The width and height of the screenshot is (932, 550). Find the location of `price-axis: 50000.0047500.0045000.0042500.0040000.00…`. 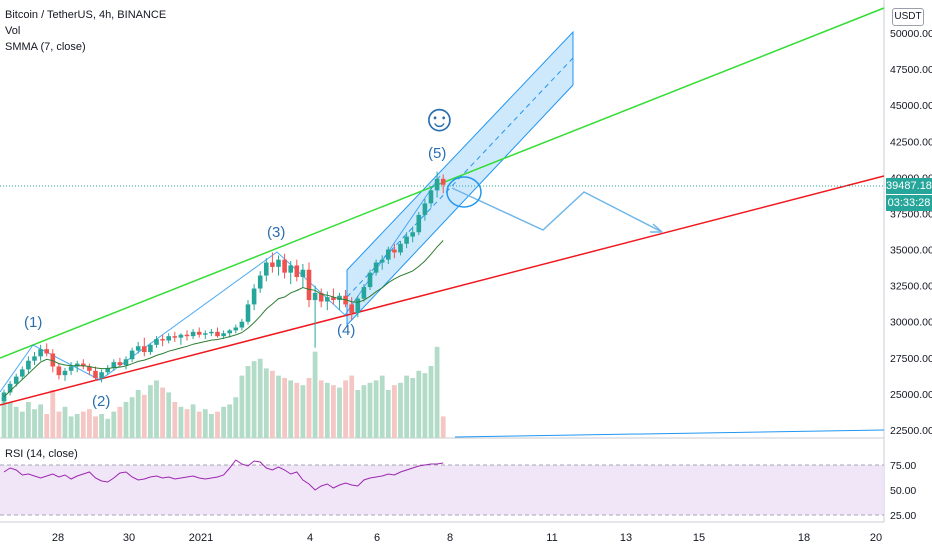

price-axis: 50000.0047500.0045000.0042500.0040000.00… is located at coordinates (911, 232).